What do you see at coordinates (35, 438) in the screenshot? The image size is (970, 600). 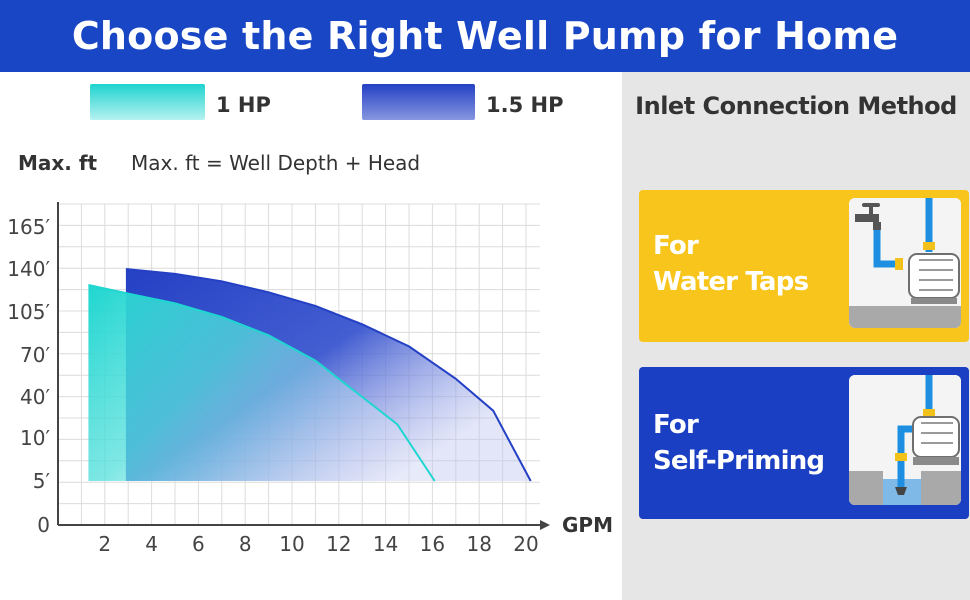 I see `y-tick-label: 10′` at bounding box center [35, 438].